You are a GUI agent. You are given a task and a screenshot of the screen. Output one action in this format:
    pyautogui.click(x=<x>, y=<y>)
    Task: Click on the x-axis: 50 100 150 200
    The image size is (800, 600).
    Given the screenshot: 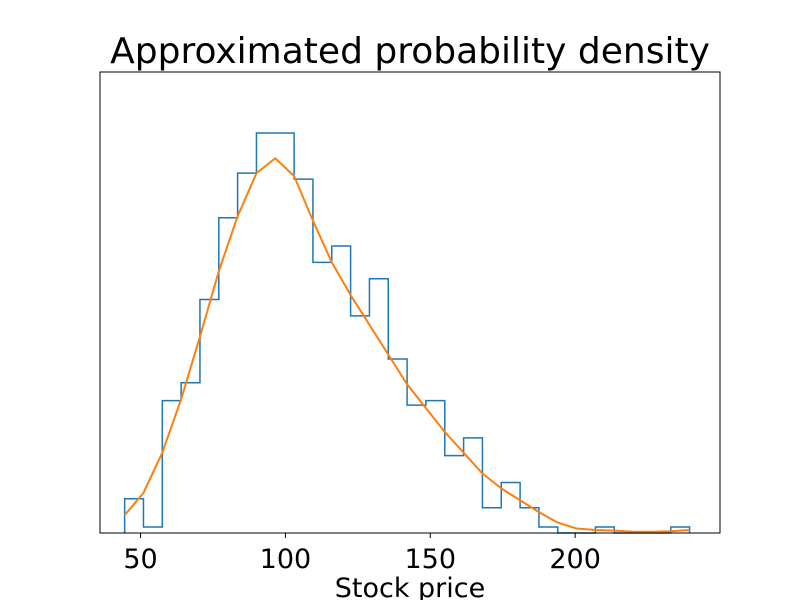 What is the action you would take?
    pyautogui.click(x=362, y=554)
    